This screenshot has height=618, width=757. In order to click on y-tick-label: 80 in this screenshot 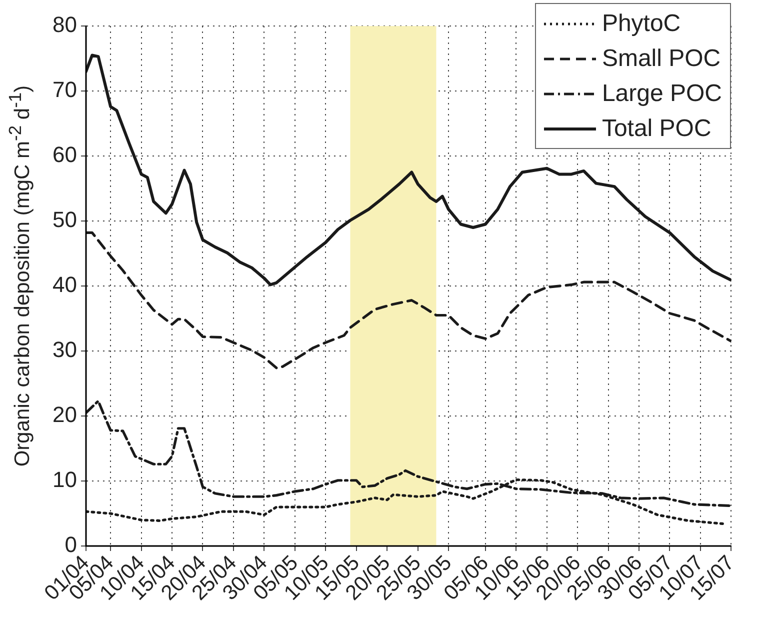, I will do `click(64, 25)`.